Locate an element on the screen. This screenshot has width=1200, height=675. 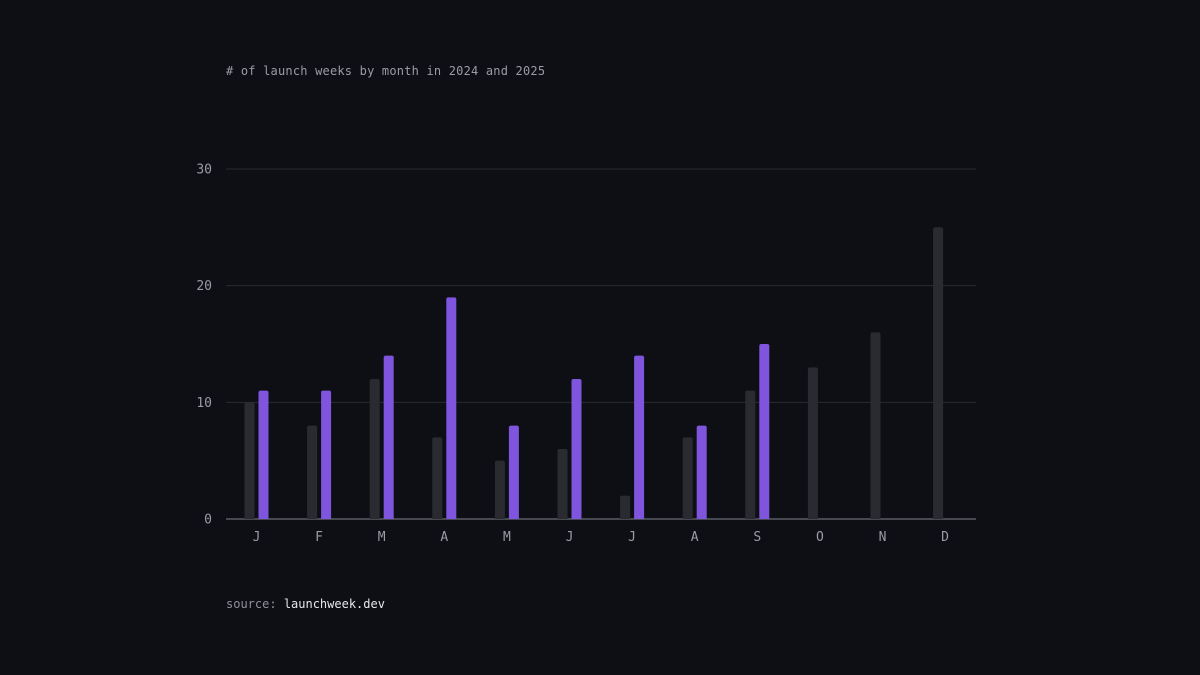
x-tick-label: F is located at coordinates (319, 537).